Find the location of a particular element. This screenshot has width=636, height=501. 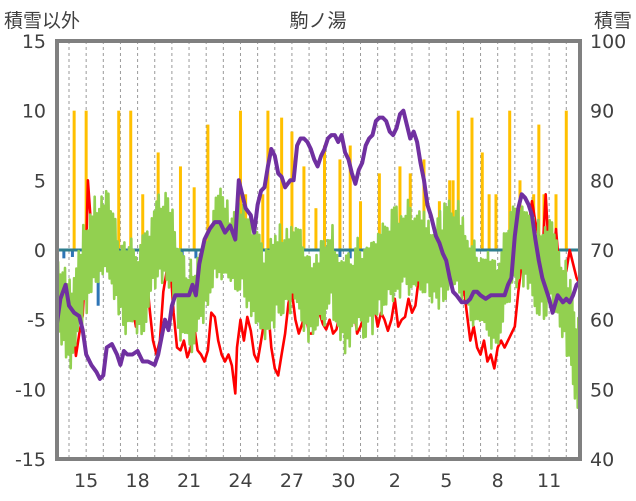

right-tick-label: 40 is located at coordinates (602, 460).